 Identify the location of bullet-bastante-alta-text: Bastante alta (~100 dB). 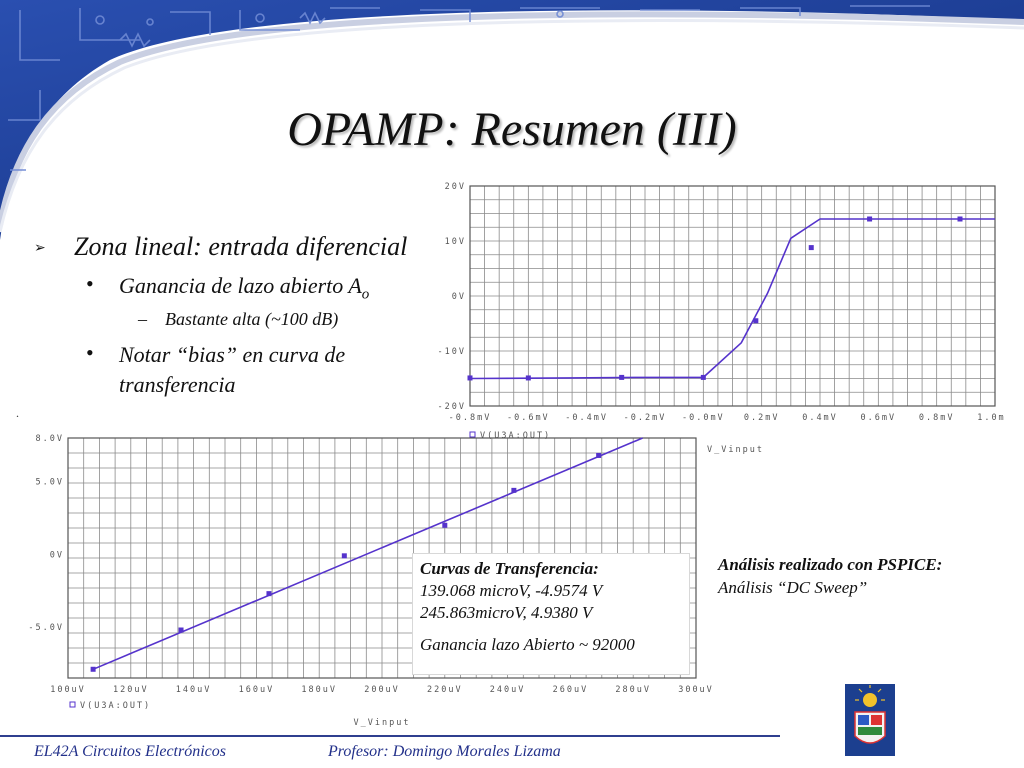
(252, 319).